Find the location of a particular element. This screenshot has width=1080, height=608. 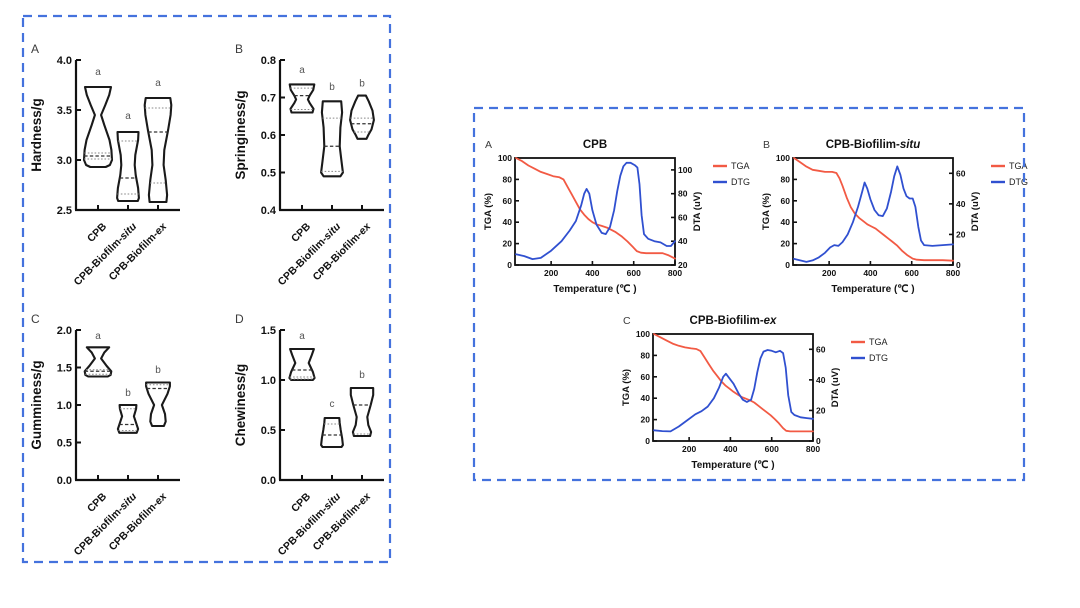

y-axis-label: Chewiness/g is located at coordinates (240, 405).